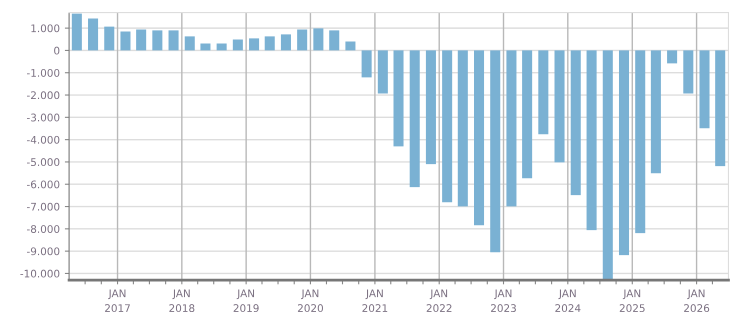 This screenshot has height=313, width=751. What do you see at coordinates (43, 251) in the screenshot?
I see `y-tick-label: -9.000` at bounding box center [43, 251].